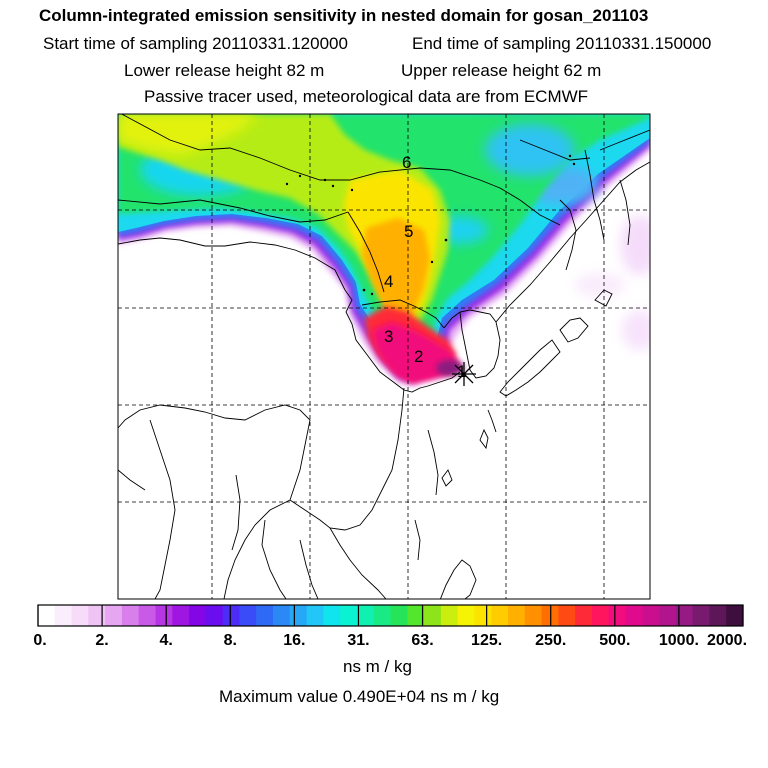 This screenshot has width=768, height=768. I want to click on colorbar-tick-label: 4., so click(166, 640).